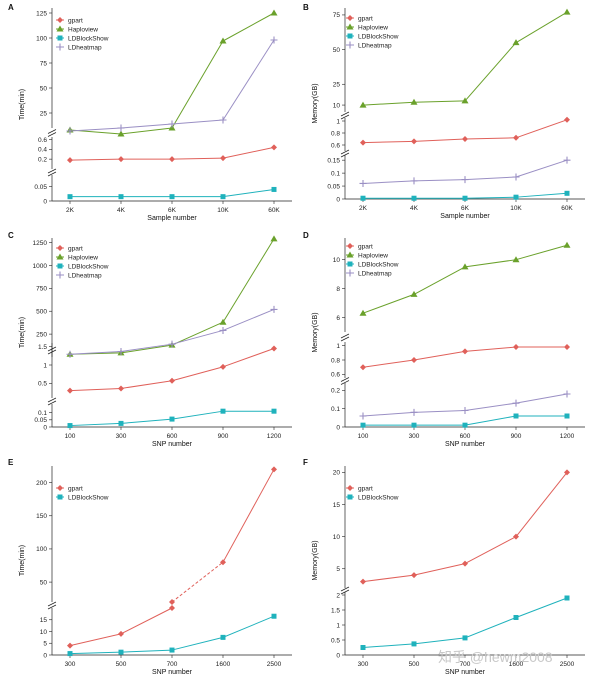 The image size is (600, 679). Describe the element at coordinates (248, 152) in the screenshot. I see `panel-a-gpart-line-segment` at that location.